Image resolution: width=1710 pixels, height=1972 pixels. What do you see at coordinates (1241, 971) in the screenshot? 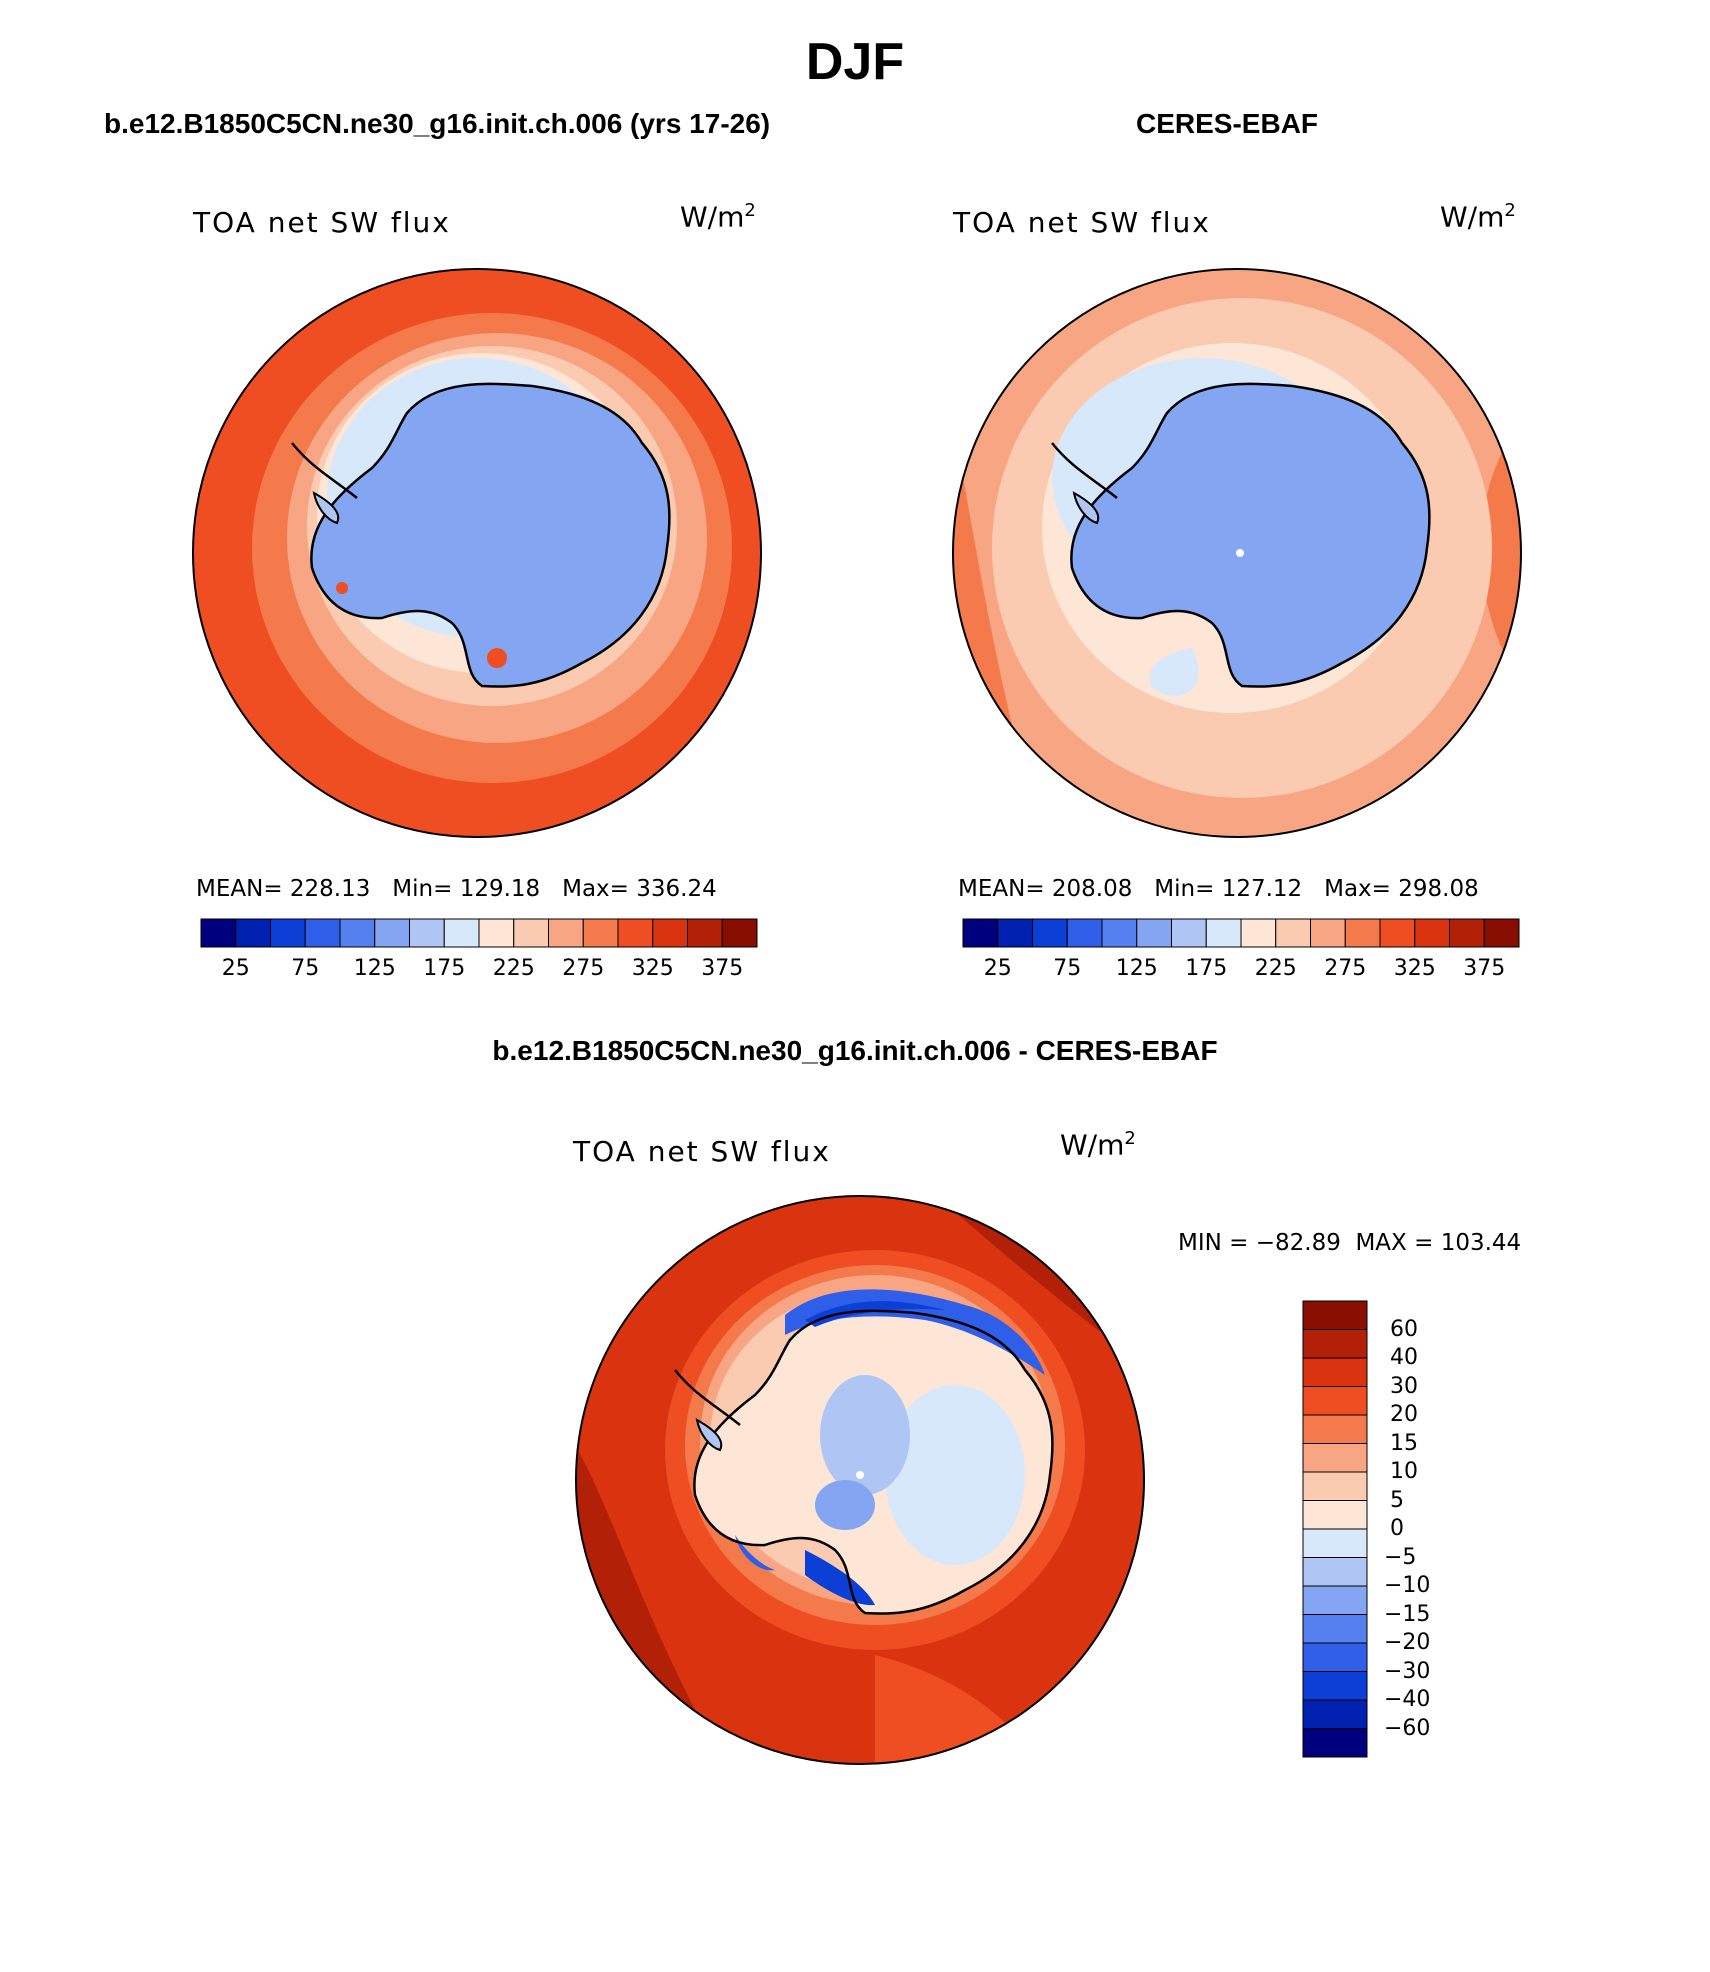
I see `obs-colorbar-ticks: 25 75 125 175 225 275 325 375` at bounding box center [1241, 971].